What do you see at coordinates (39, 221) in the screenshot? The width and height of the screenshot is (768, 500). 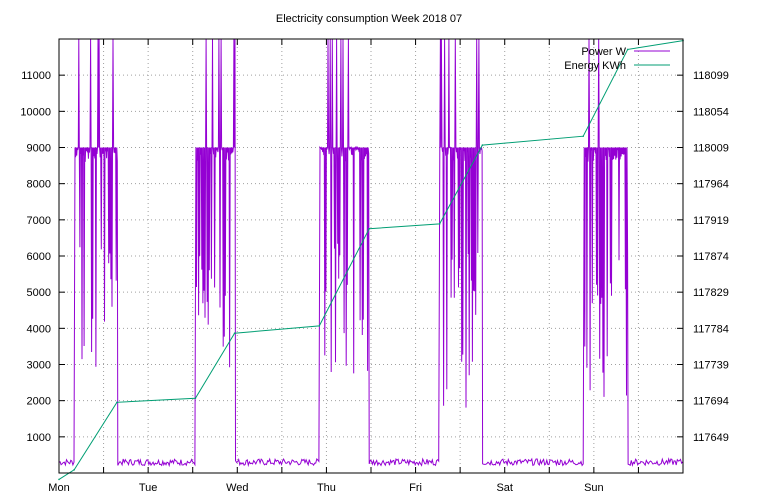 I see `y-tick-label: 7000` at bounding box center [39, 221].